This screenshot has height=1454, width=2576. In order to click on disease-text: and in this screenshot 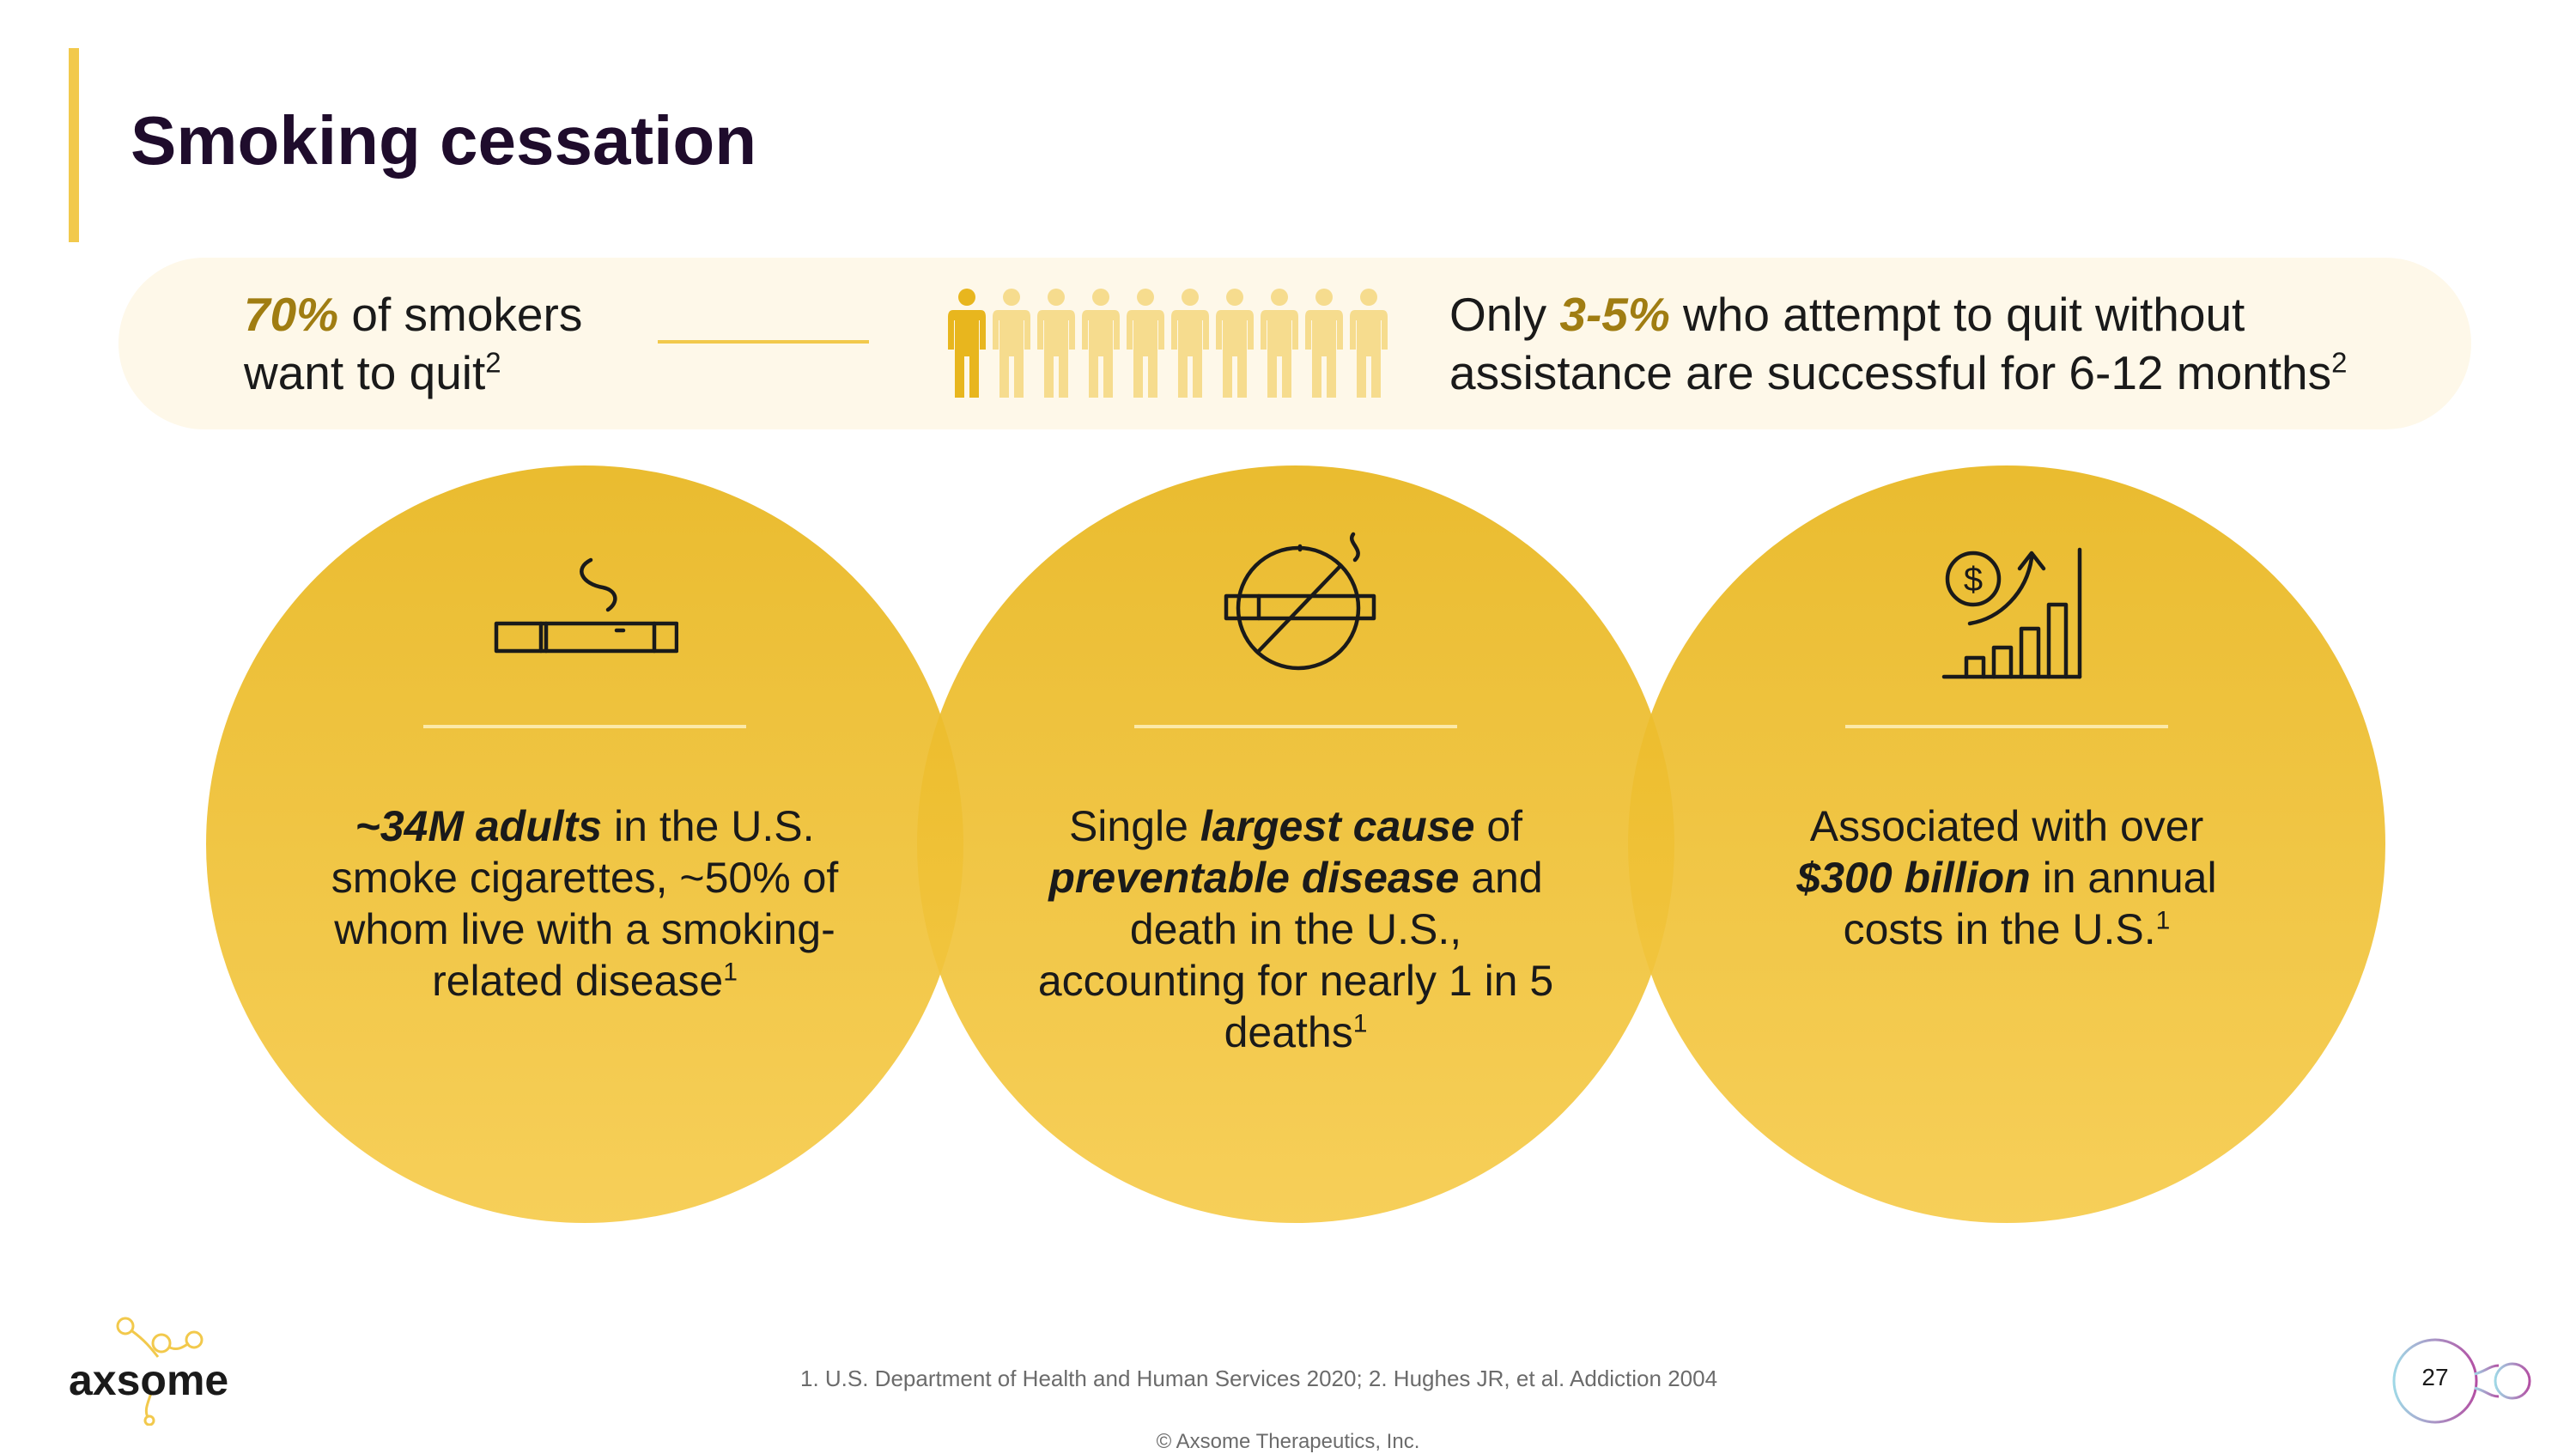, I will do `click(1501, 878)`.